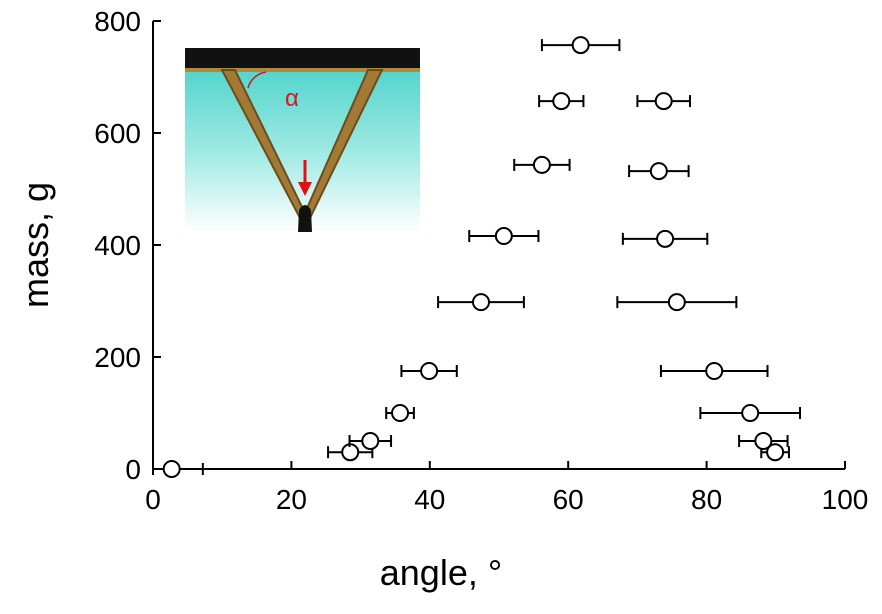 Image resolution: width=882 pixels, height=614 pixels. What do you see at coordinates (291, 499) in the screenshot?
I see `x-tick-label: 20` at bounding box center [291, 499].